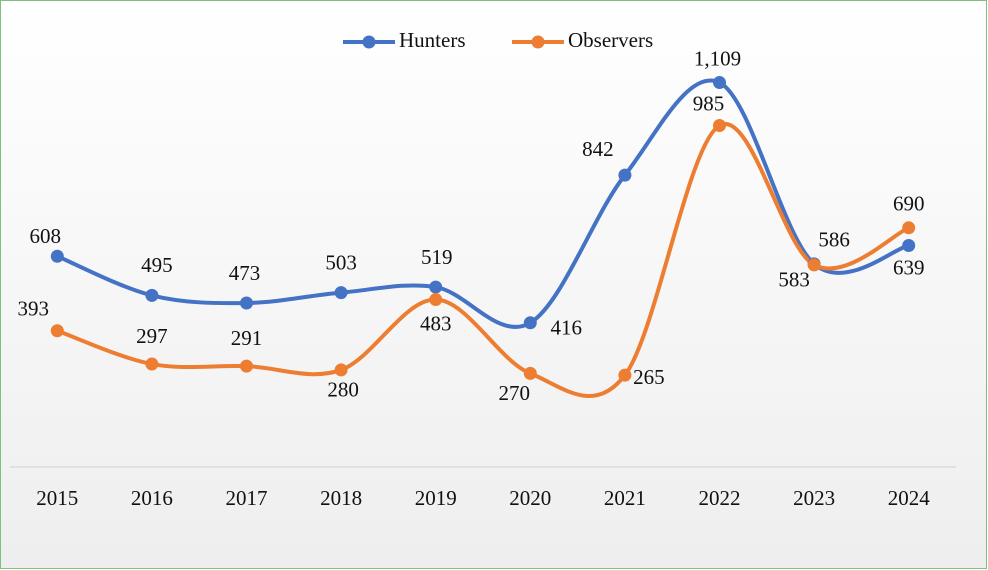 This screenshot has height=570, width=988. I want to click on data-label: 265, so click(649, 377).